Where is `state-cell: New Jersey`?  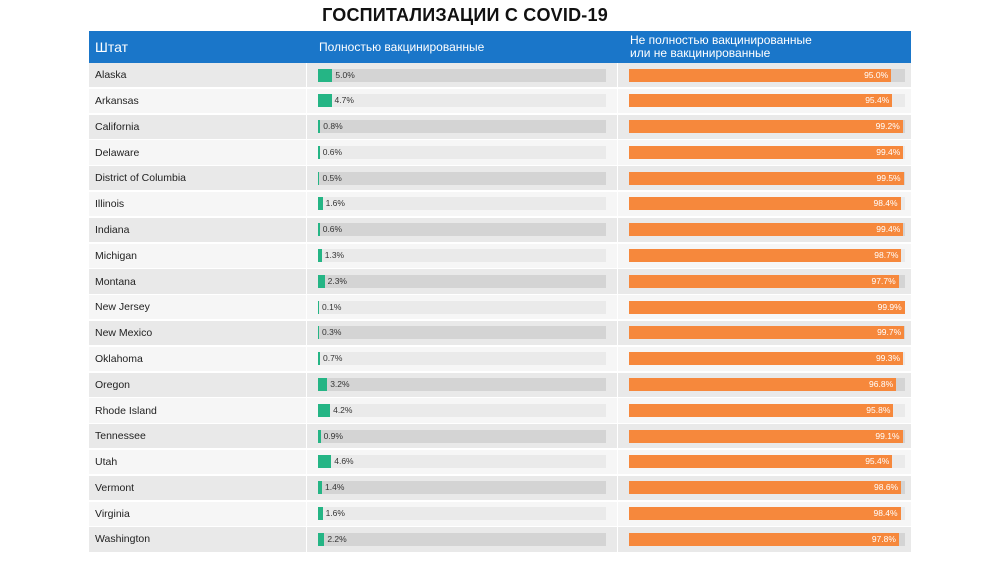
state-cell: New Jersey is located at coordinates (197, 307).